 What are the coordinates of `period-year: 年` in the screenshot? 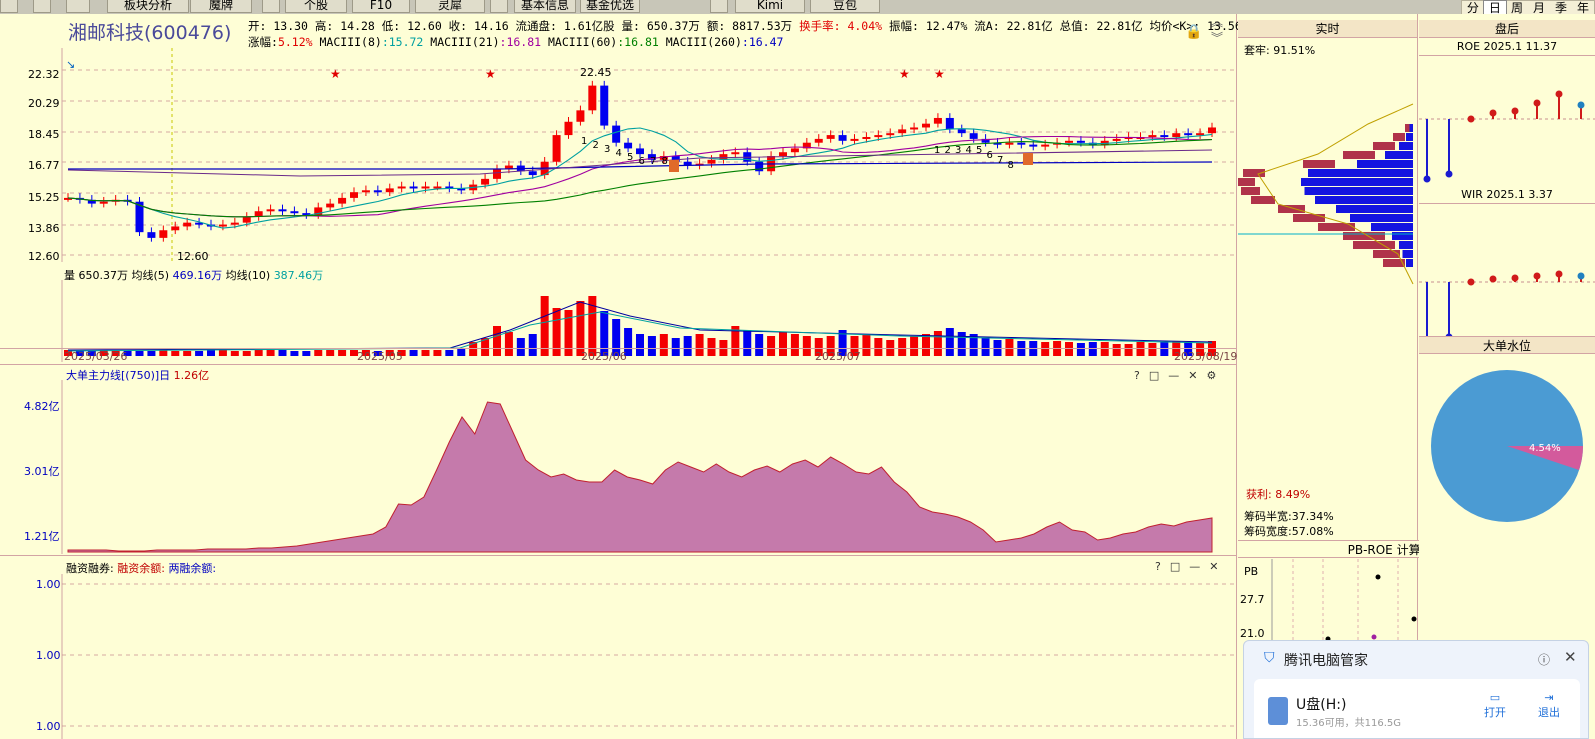 It's located at (1582, 8).